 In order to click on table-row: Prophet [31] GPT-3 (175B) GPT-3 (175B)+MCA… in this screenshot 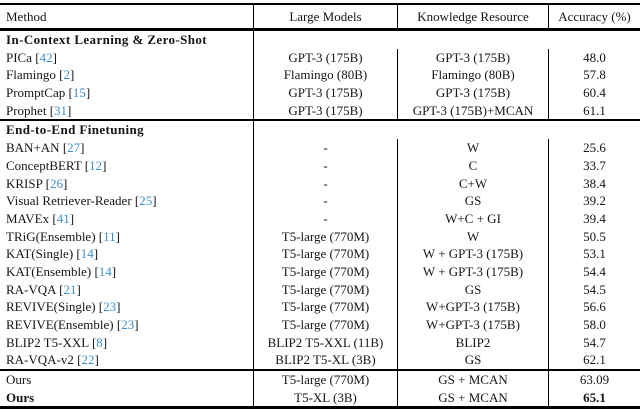, I will do `click(320, 110)`.